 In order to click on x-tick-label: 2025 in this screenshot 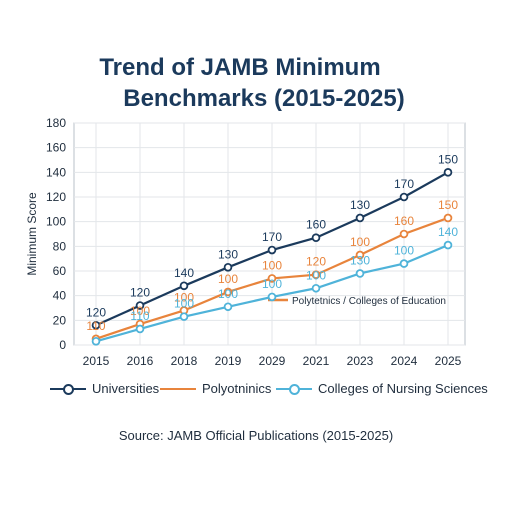, I will do `click(448, 361)`.